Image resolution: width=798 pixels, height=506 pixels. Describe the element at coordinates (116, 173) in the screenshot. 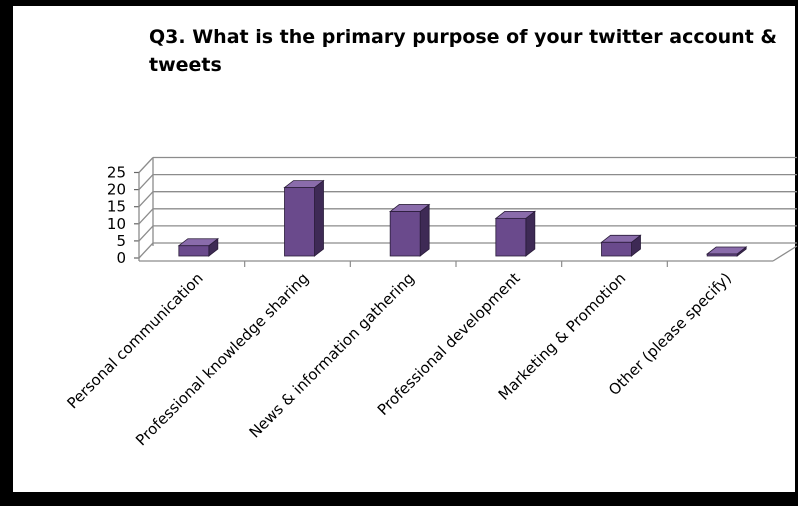

I see `y-tick-label: 25` at that location.